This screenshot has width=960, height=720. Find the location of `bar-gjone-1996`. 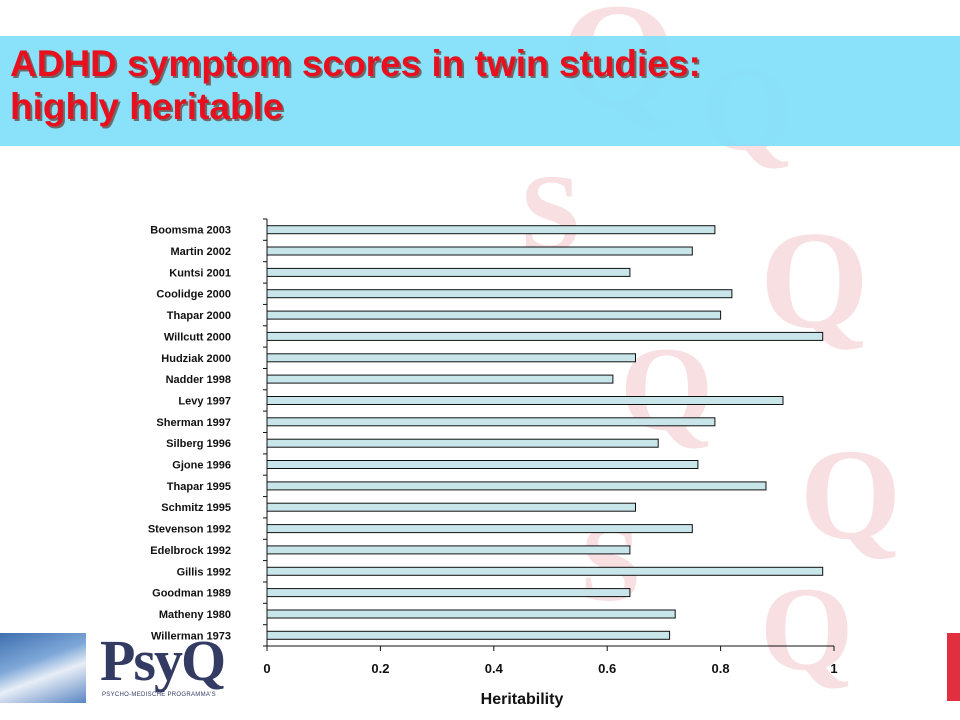

bar-gjone-1996 is located at coordinates (482, 464).